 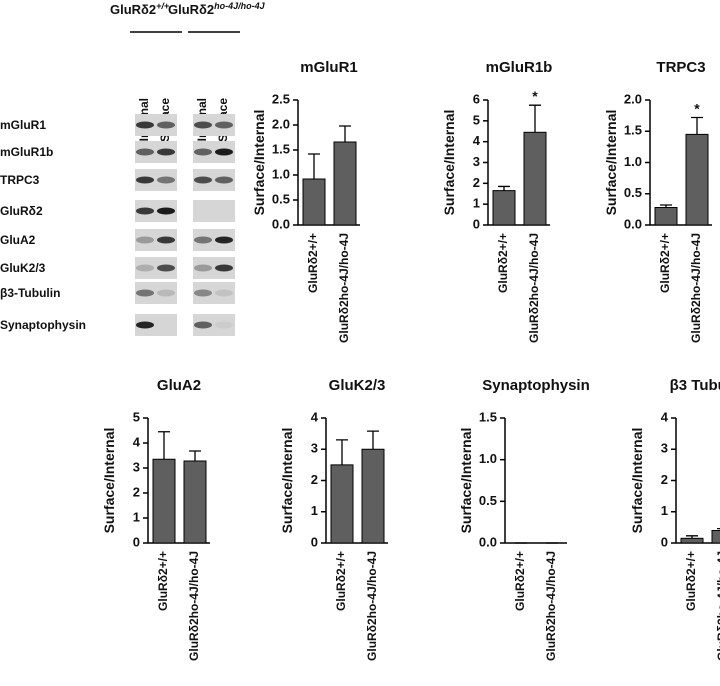 What do you see at coordinates (329, 67) in the screenshot?
I see `chart-title: mGluR1` at bounding box center [329, 67].